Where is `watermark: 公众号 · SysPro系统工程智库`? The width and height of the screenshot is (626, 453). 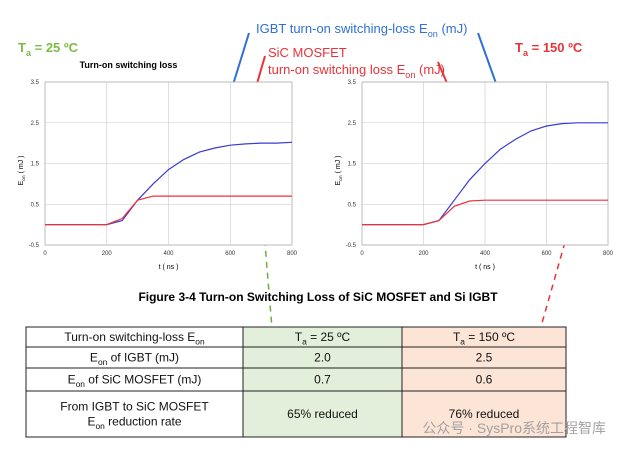
watermark: 公众号 · SysPro系统工程智库 is located at coordinates (514, 428).